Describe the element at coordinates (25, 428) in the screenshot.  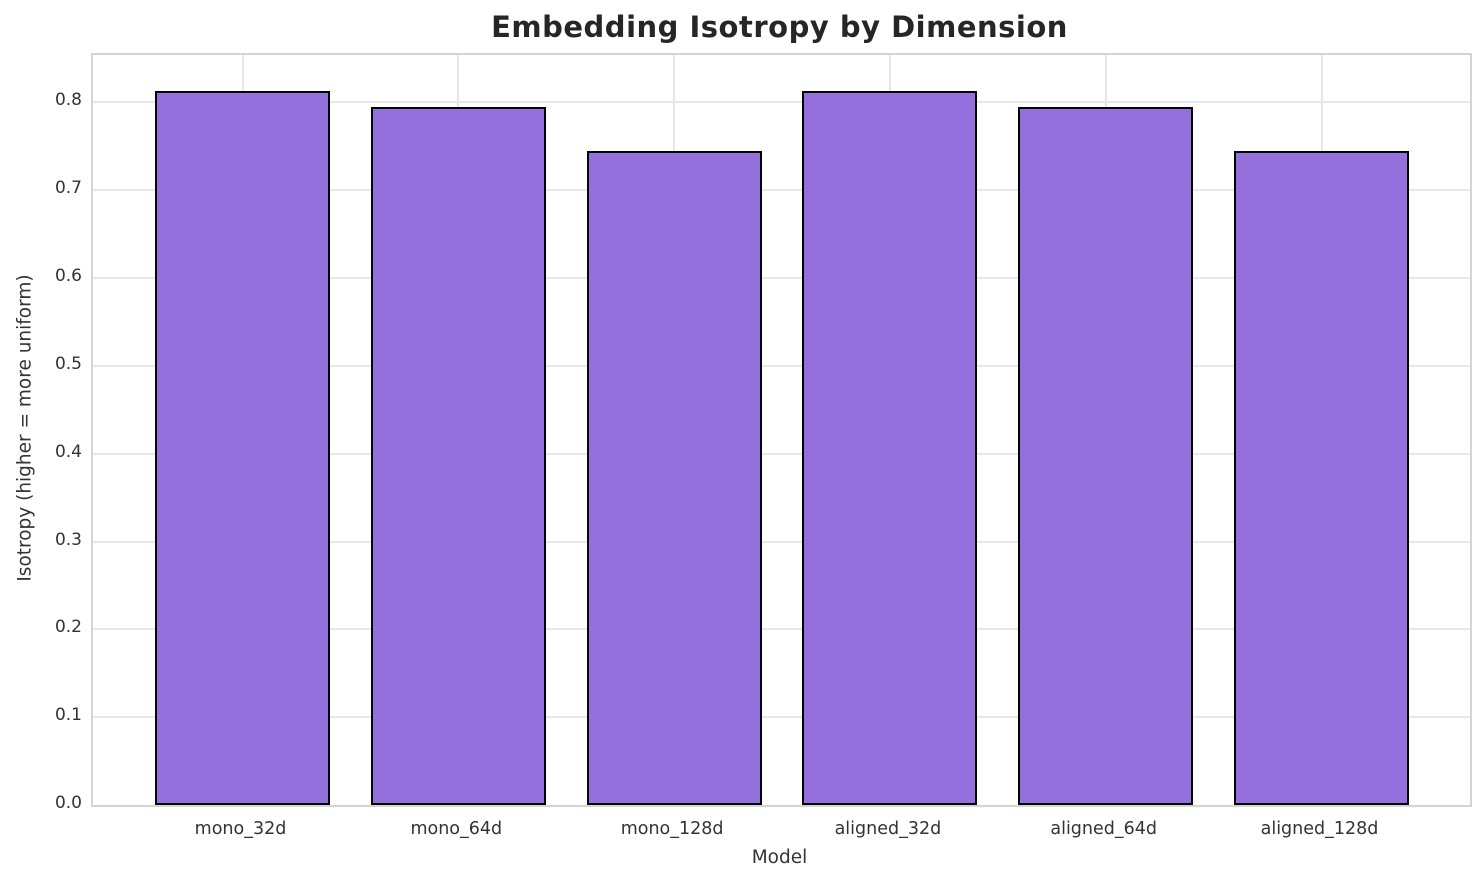
I see `y-axis-label: Isotropy (higher = more uniform)` at that location.